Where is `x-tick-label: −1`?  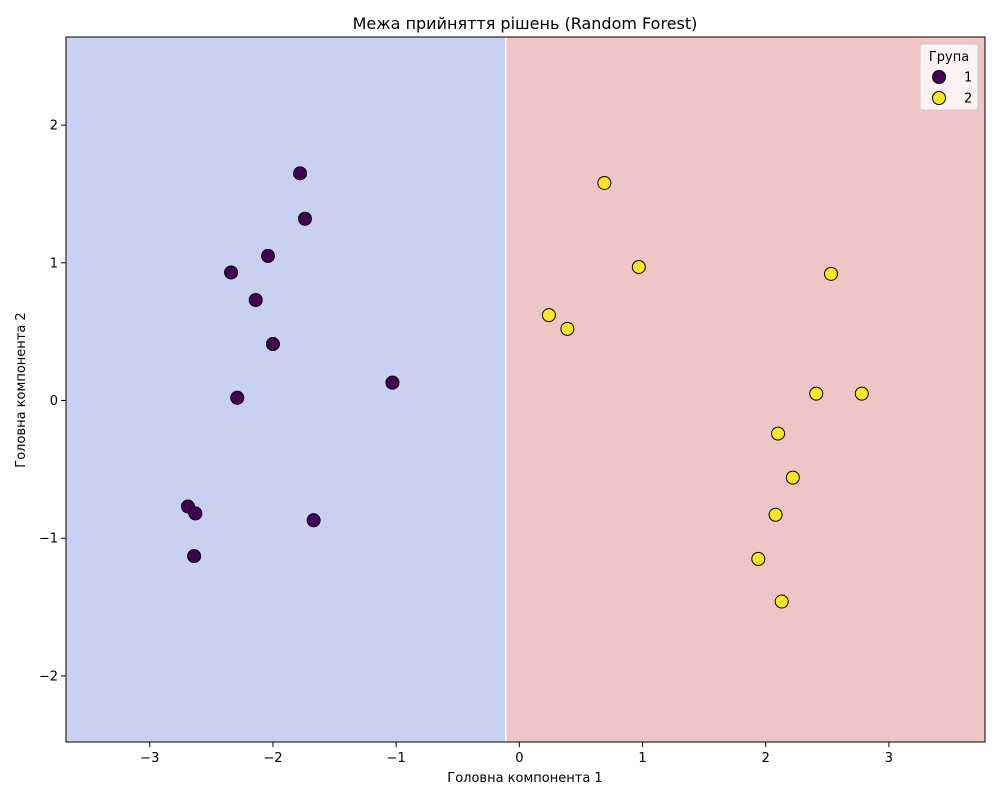 x-tick-label: −1 is located at coordinates (396, 758).